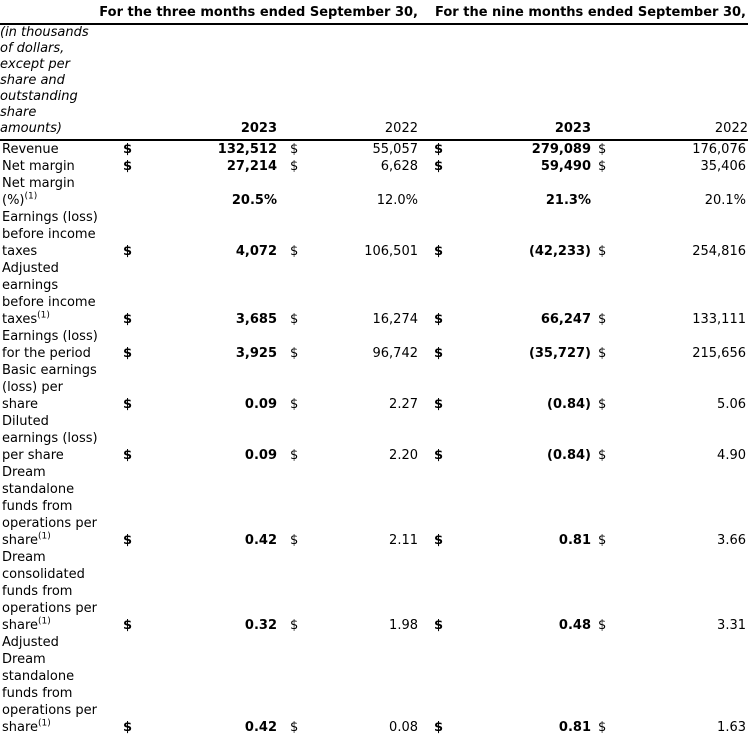 This screenshot has height=738, width=748. I want to click on year-2023-nine-months: 2023, so click(519, 82).